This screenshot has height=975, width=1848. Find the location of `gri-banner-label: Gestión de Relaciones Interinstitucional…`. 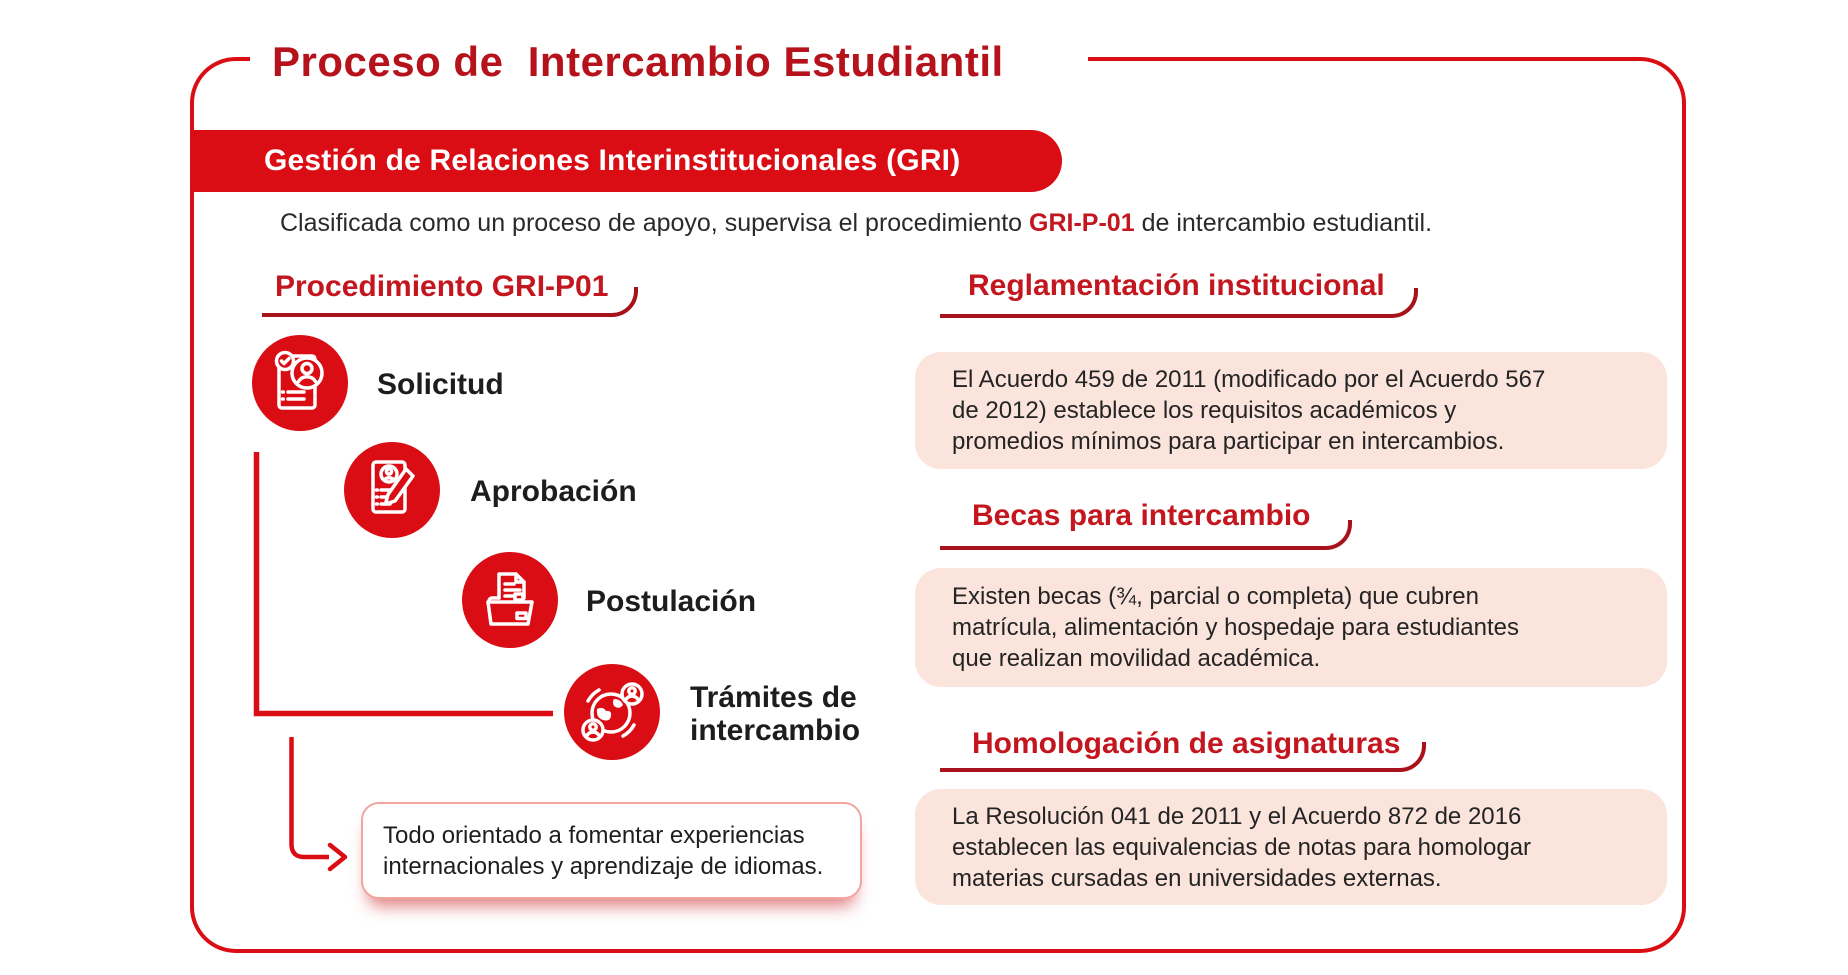

gri-banner-label: Gestión de Relaciones Interinstitucional… is located at coordinates (612, 160).